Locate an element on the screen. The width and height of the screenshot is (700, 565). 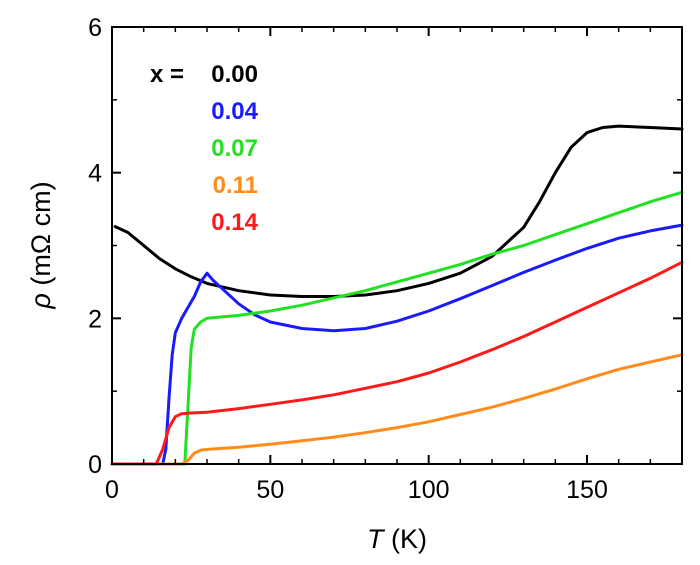
y-axis-label: ρ (mΩ cm) is located at coordinates (41, 245).